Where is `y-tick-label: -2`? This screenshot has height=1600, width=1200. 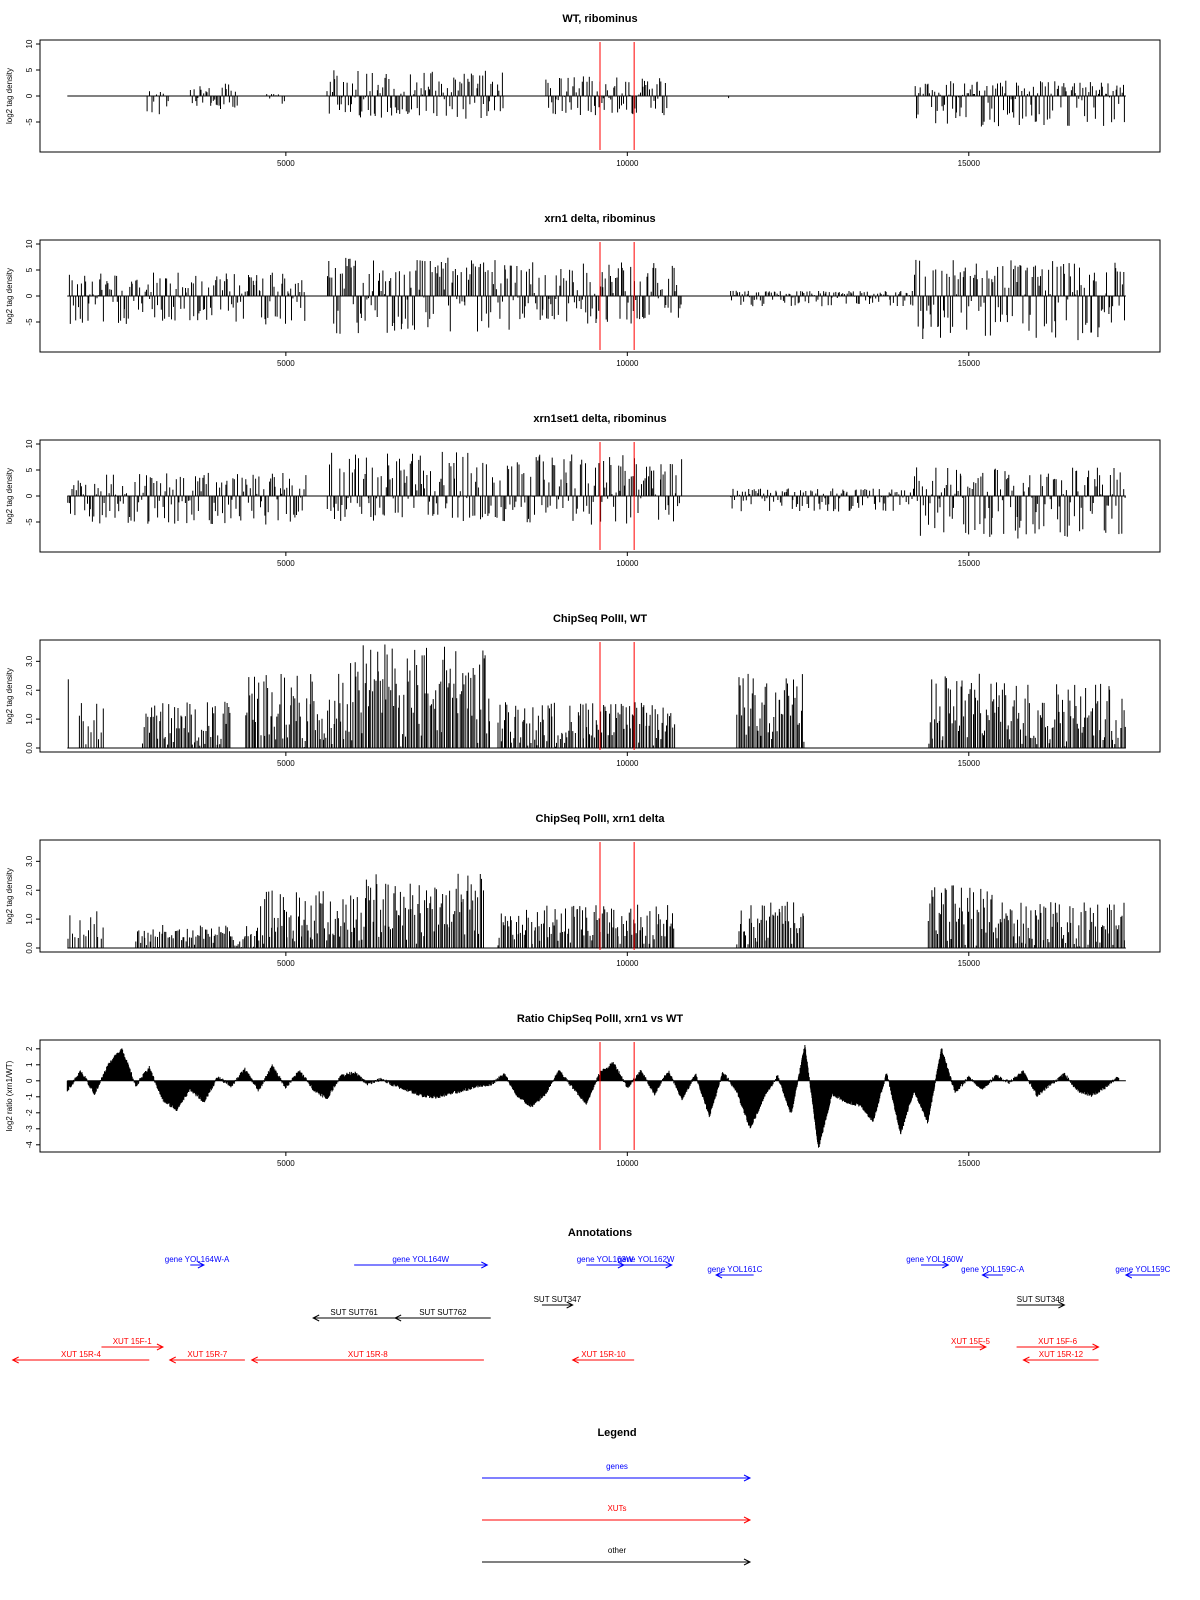 y-tick-label: -2 is located at coordinates (29, 1113).